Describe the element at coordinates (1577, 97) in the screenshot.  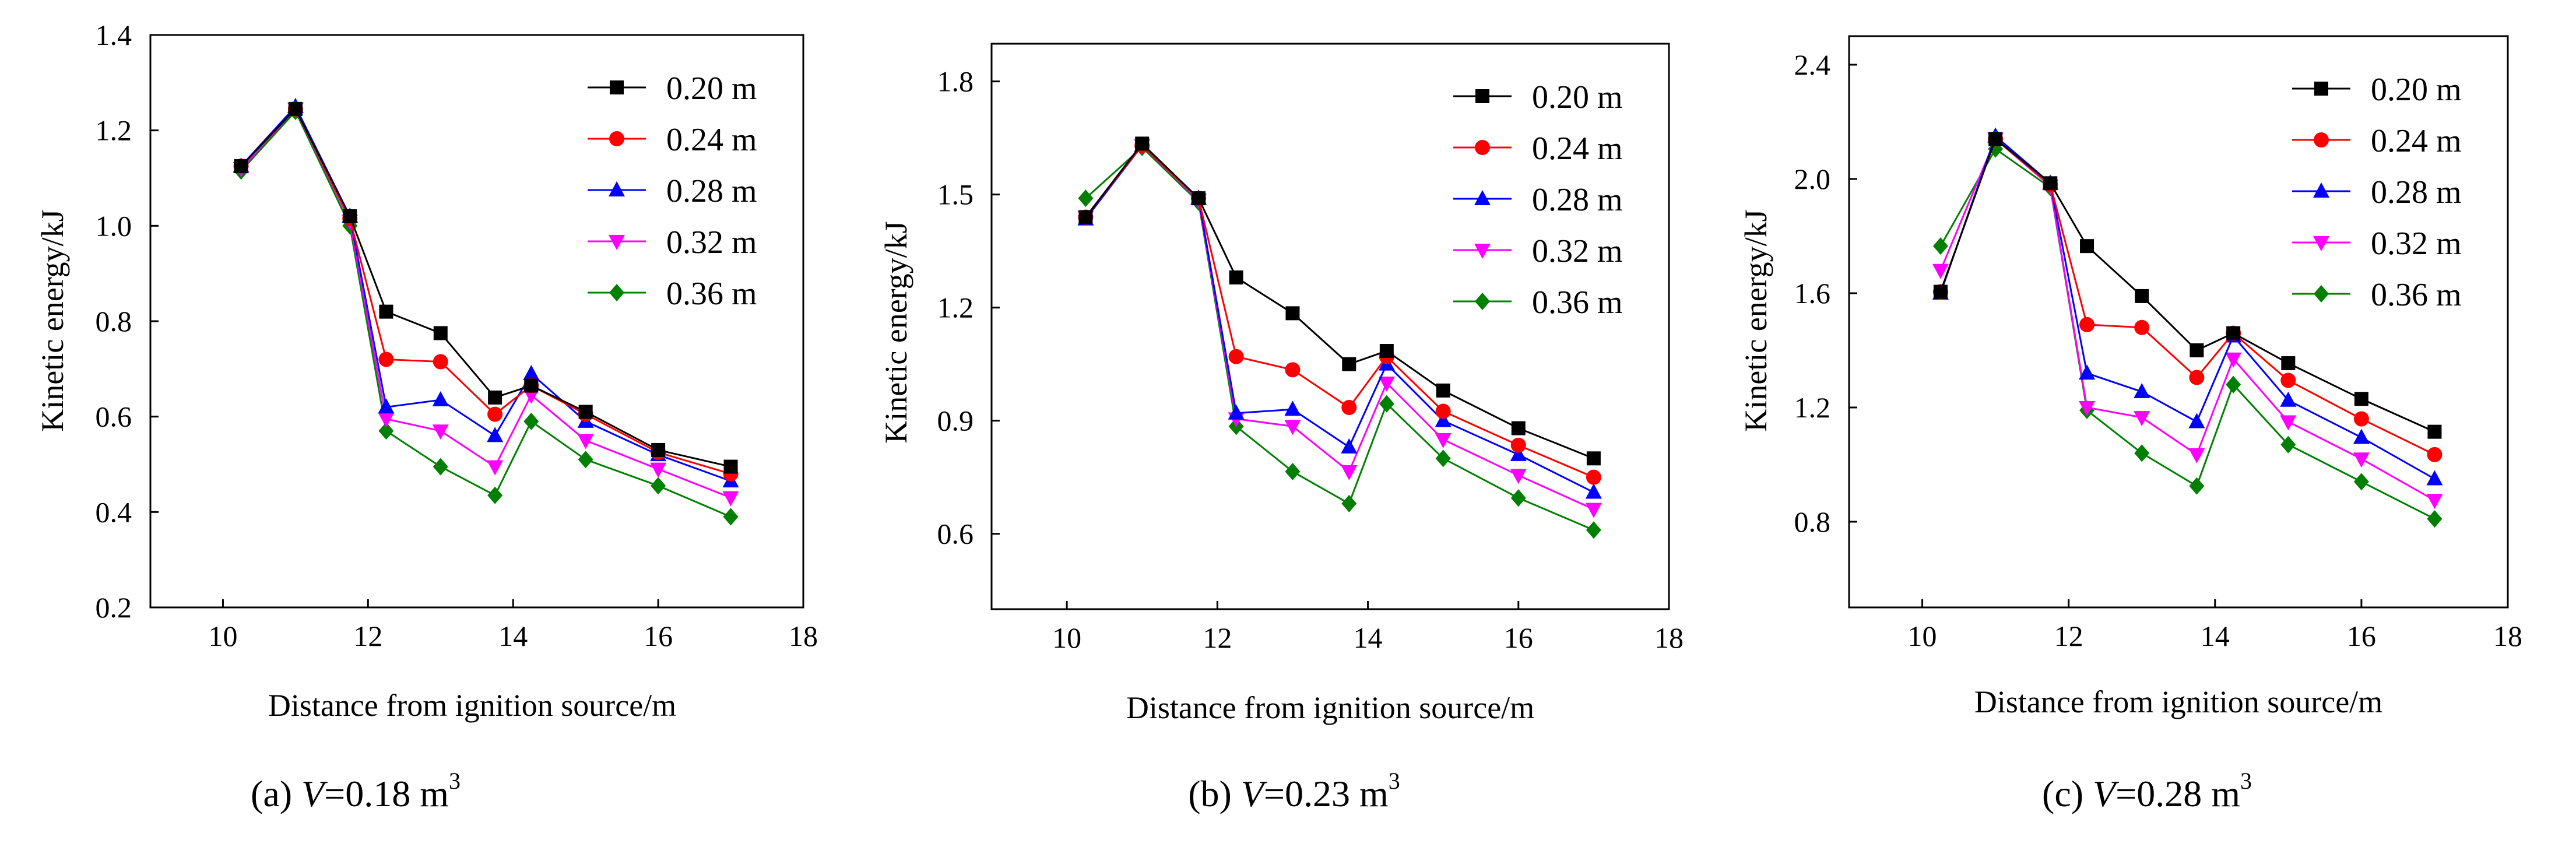
I see `chart-b-legend-0-label: 0.20 m` at that location.